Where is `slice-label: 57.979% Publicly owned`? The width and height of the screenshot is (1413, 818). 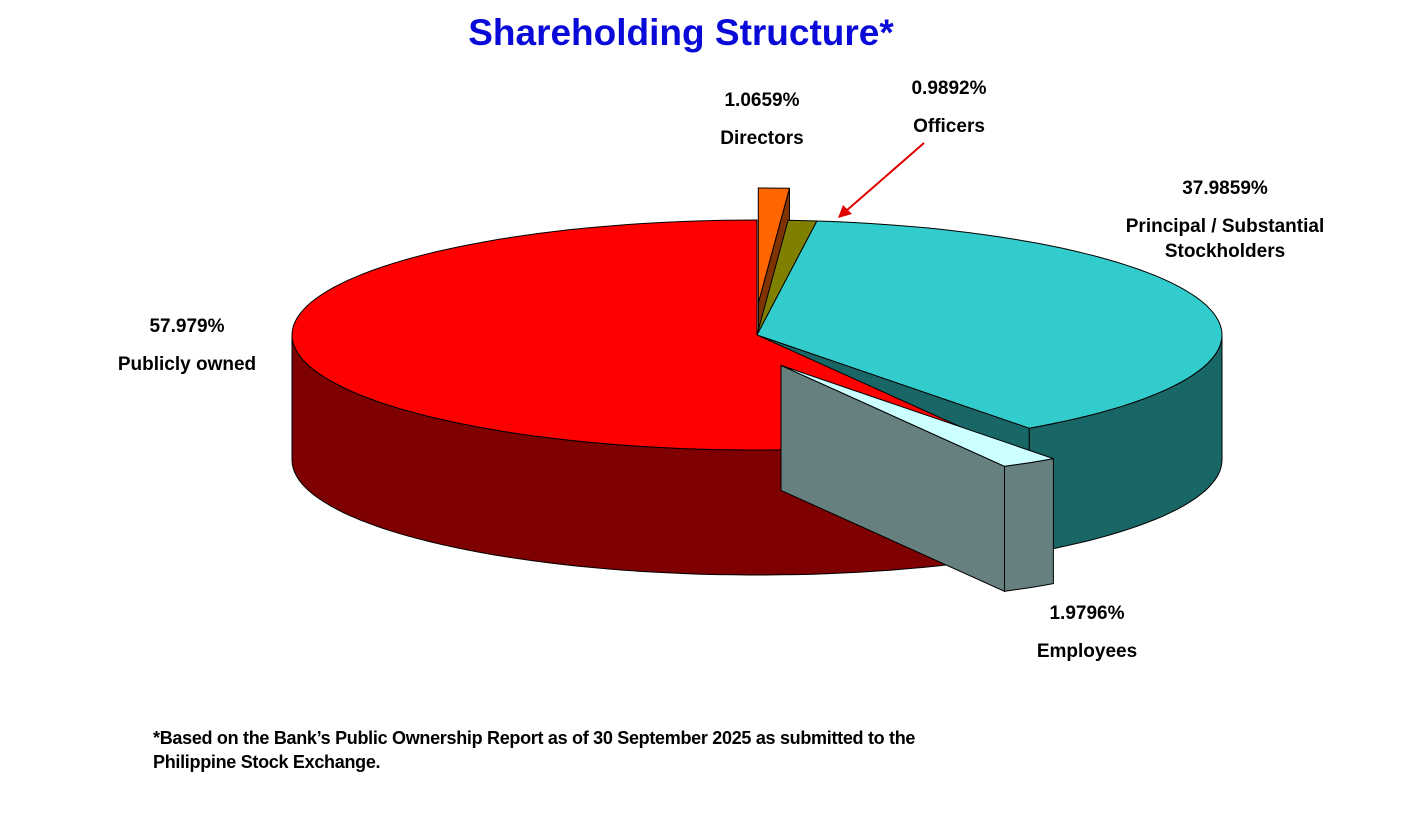 slice-label: 57.979% Publicly owned is located at coordinates (187, 345).